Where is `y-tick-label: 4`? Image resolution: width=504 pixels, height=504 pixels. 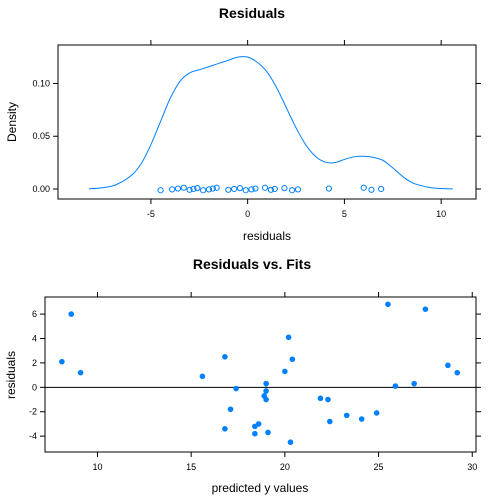
y-tick-label: 4 is located at coordinates (34, 338).